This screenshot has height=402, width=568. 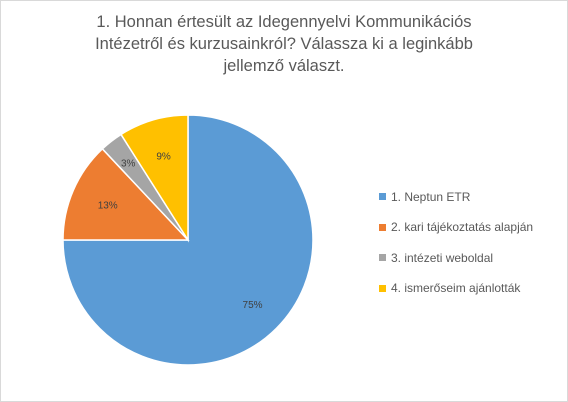 I want to click on legend-label: 1. Neptun ETR, so click(x=431, y=196).